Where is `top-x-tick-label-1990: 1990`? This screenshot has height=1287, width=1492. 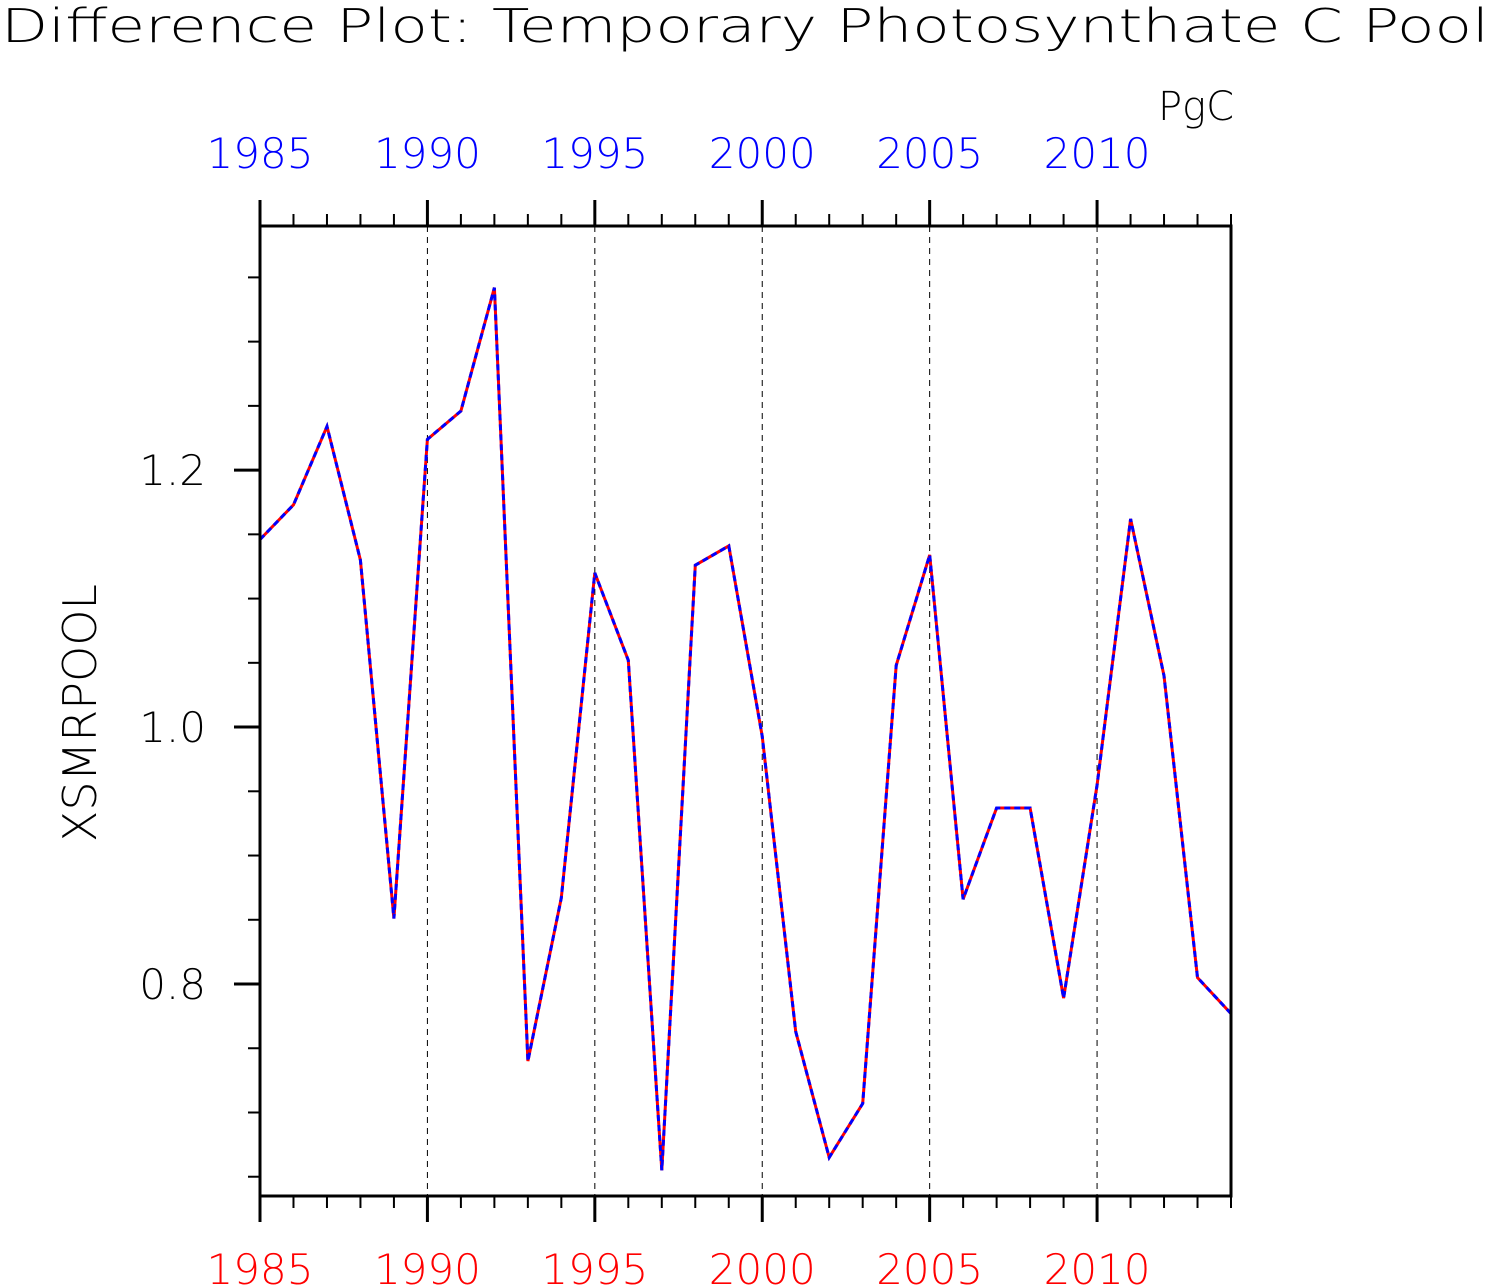 top-x-tick-label-1990: 1990 is located at coordinates (427, 153).